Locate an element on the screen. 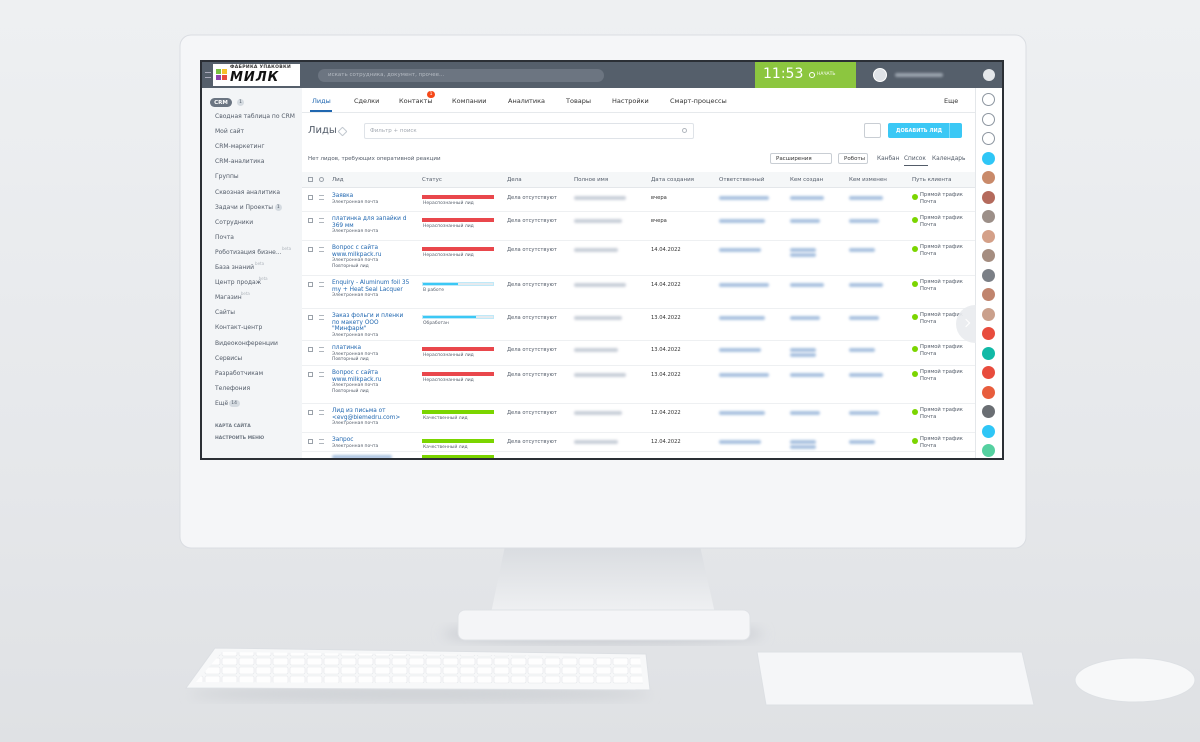  sidebar-item: Сквозная аналитика is located at coordinates (248, 192).